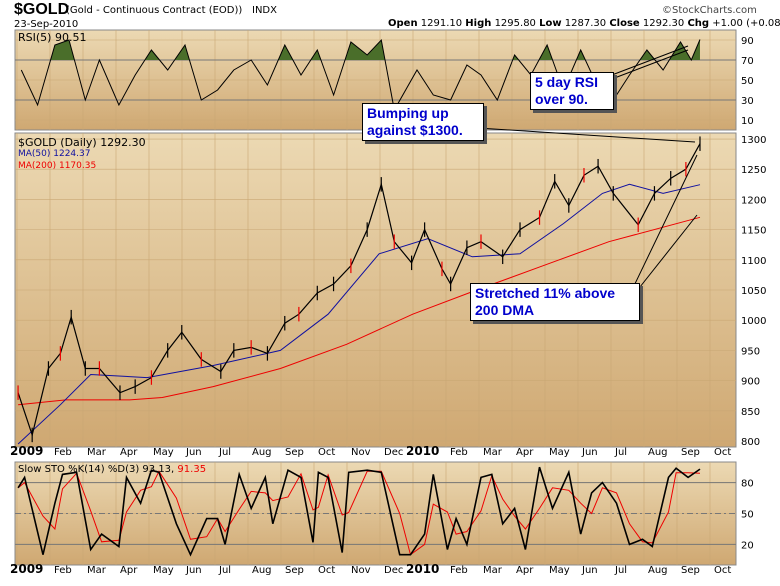 Image resolution: width=780 pixels, height=586 pixels. Describe the element at coordinates (753, 291) in the screenshot. I see `y-tick-label: 1050` at that location.